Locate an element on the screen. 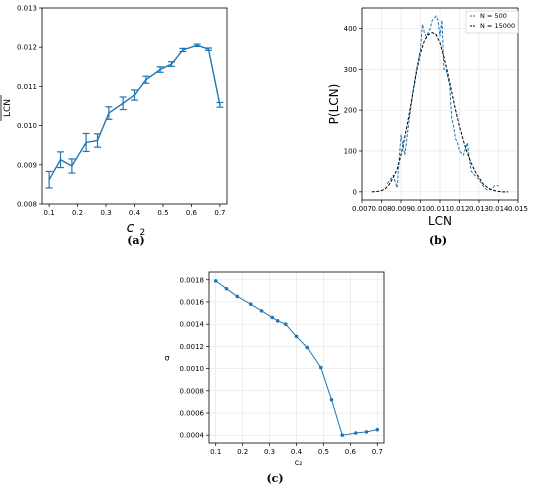  panel-a-xtick-label: 0.3 is located at coordinates (105, 213).